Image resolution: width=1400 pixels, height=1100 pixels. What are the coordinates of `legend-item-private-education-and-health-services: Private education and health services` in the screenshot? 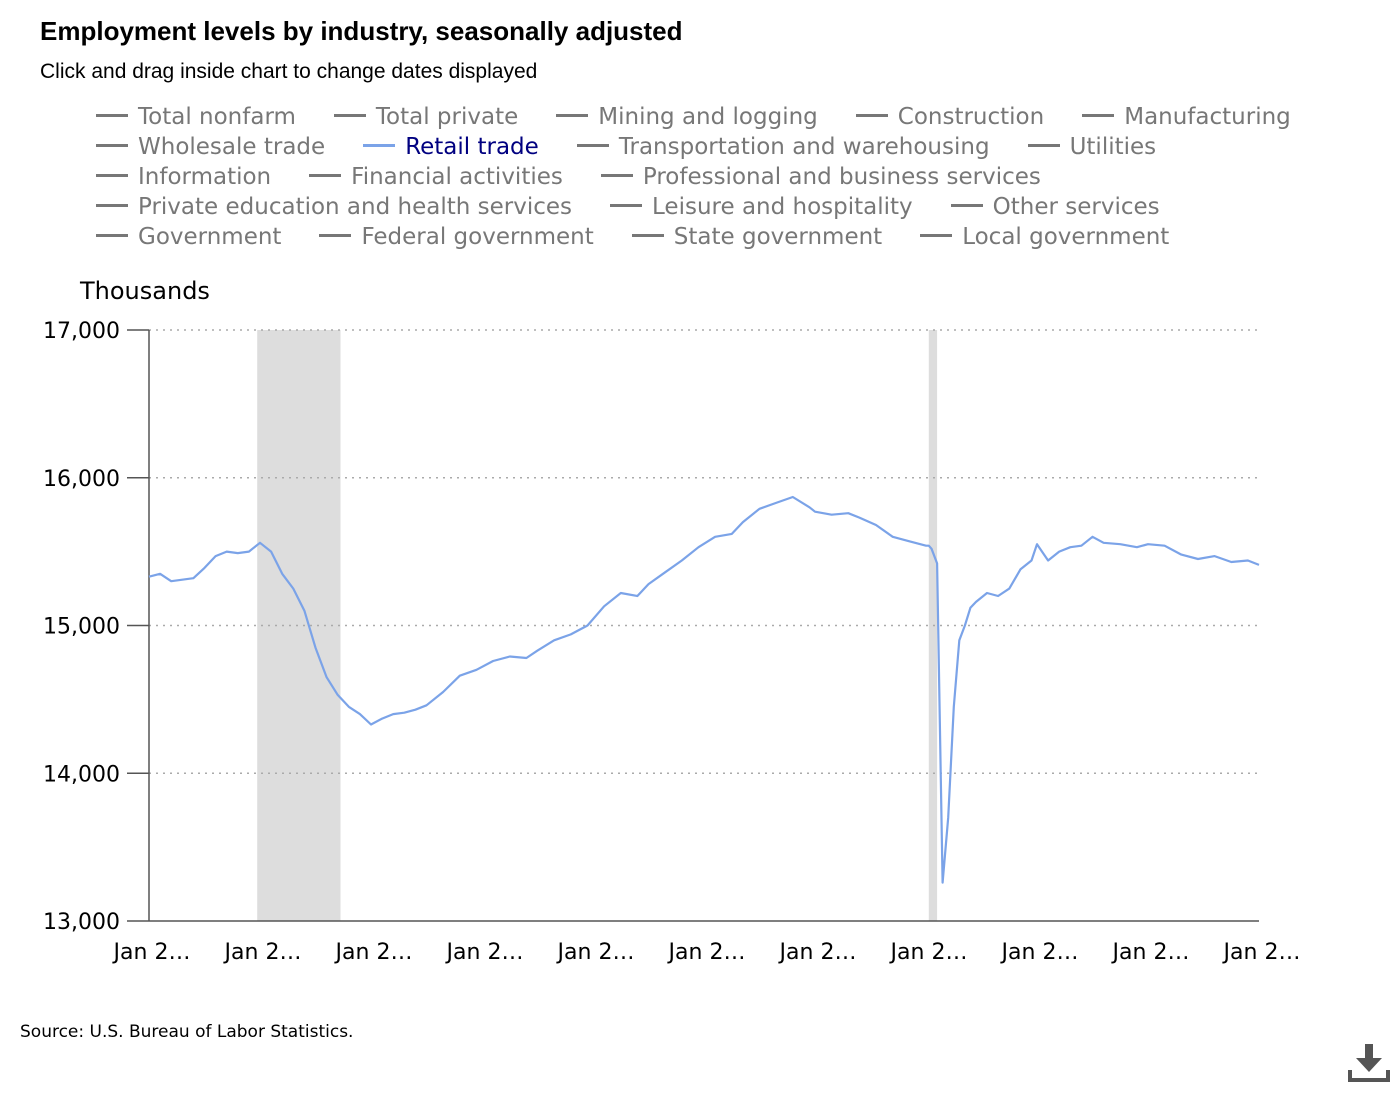 It's located at (334, 207).